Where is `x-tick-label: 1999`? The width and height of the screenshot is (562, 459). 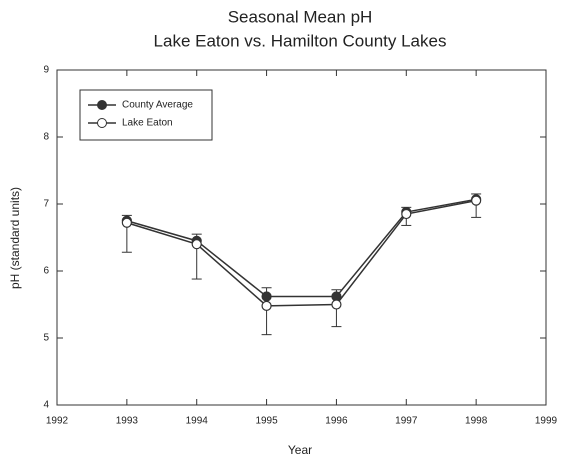 x-tick-label: 1999 is located at coordinates (546, 421).